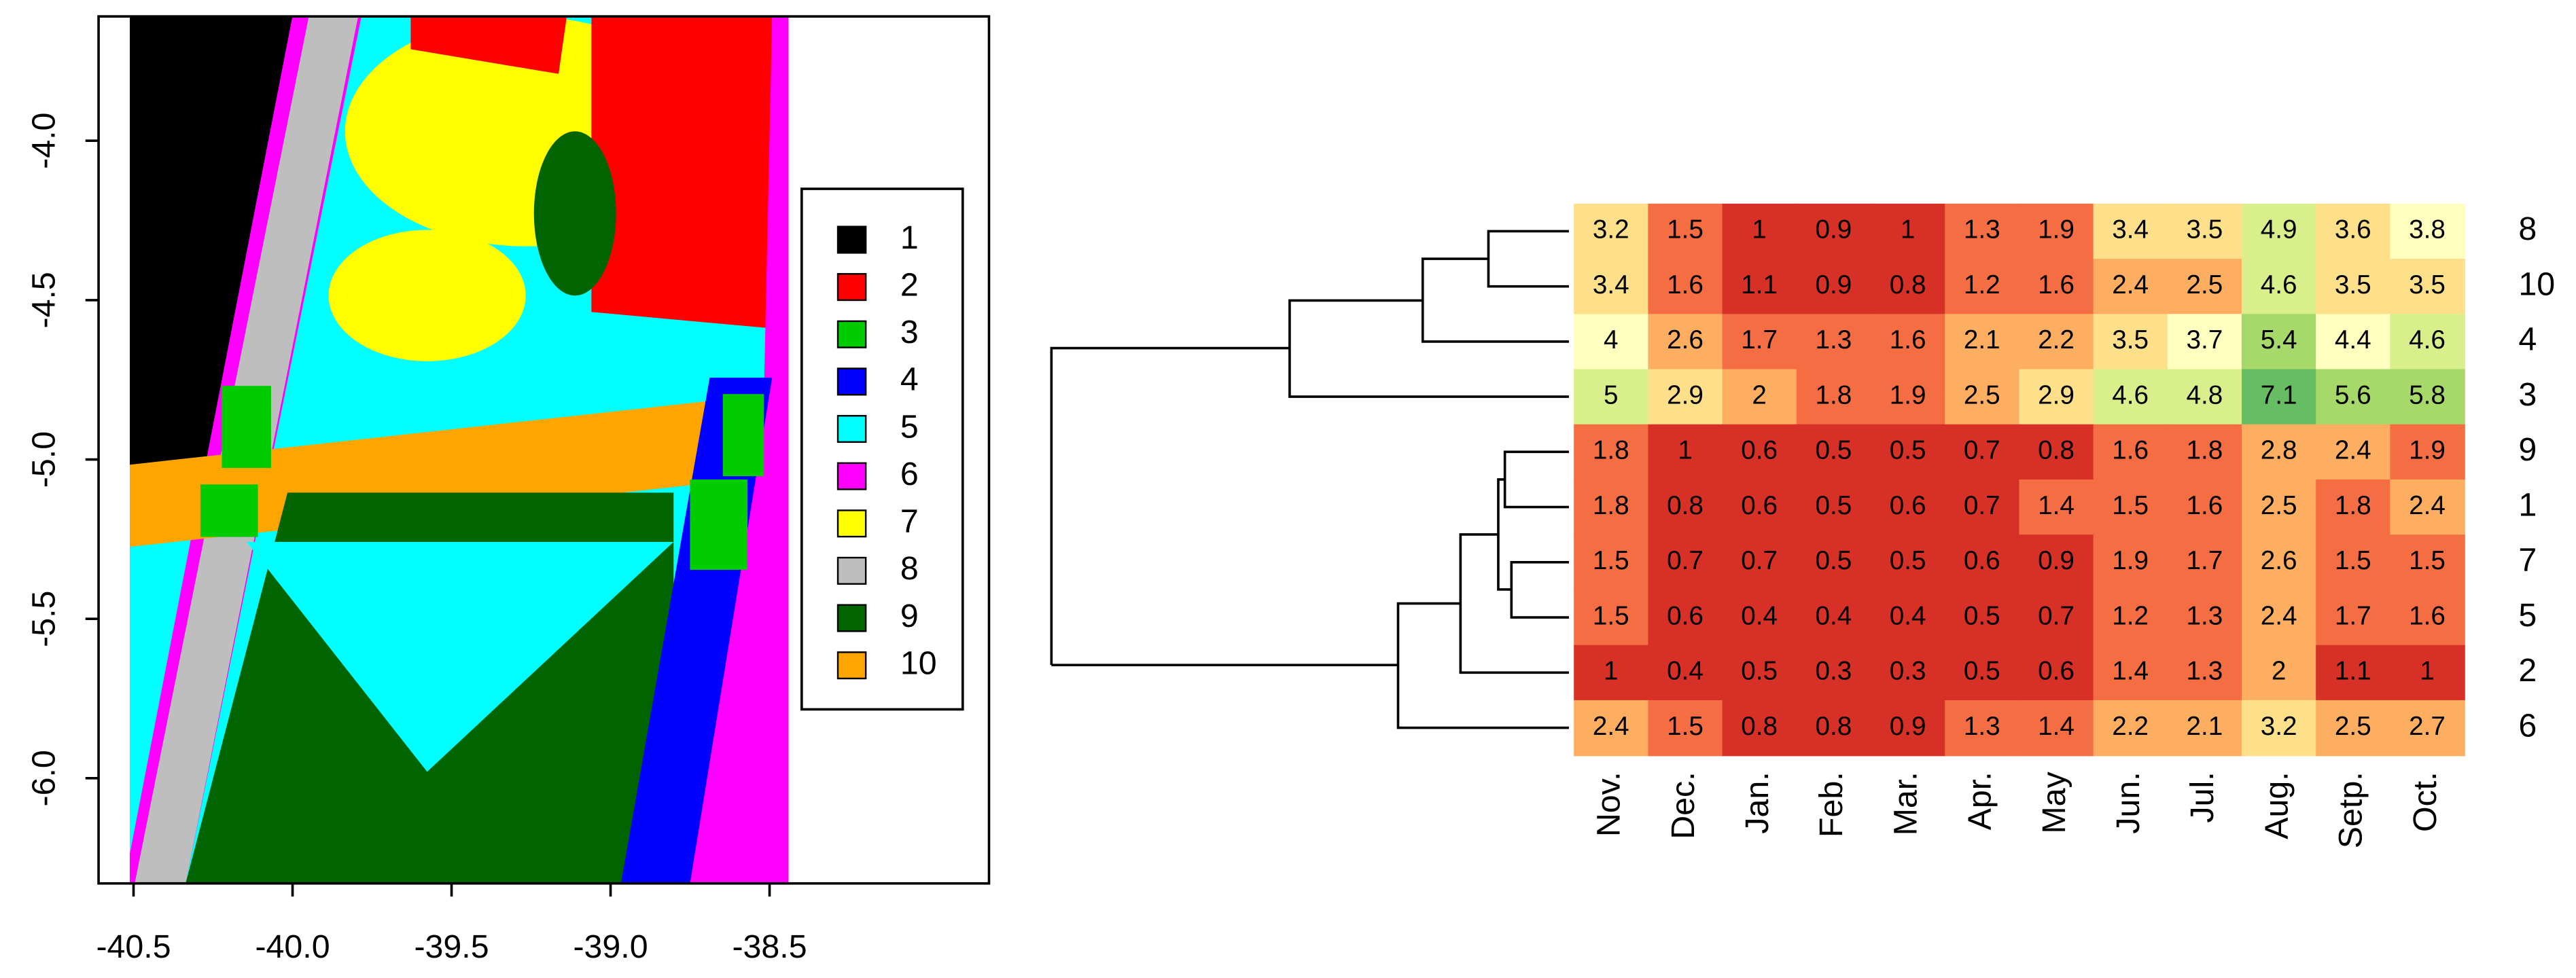 The width and height of the screenshot is (2576, 978). I want to click on cell-label: 3.2, so click(1611, 229).